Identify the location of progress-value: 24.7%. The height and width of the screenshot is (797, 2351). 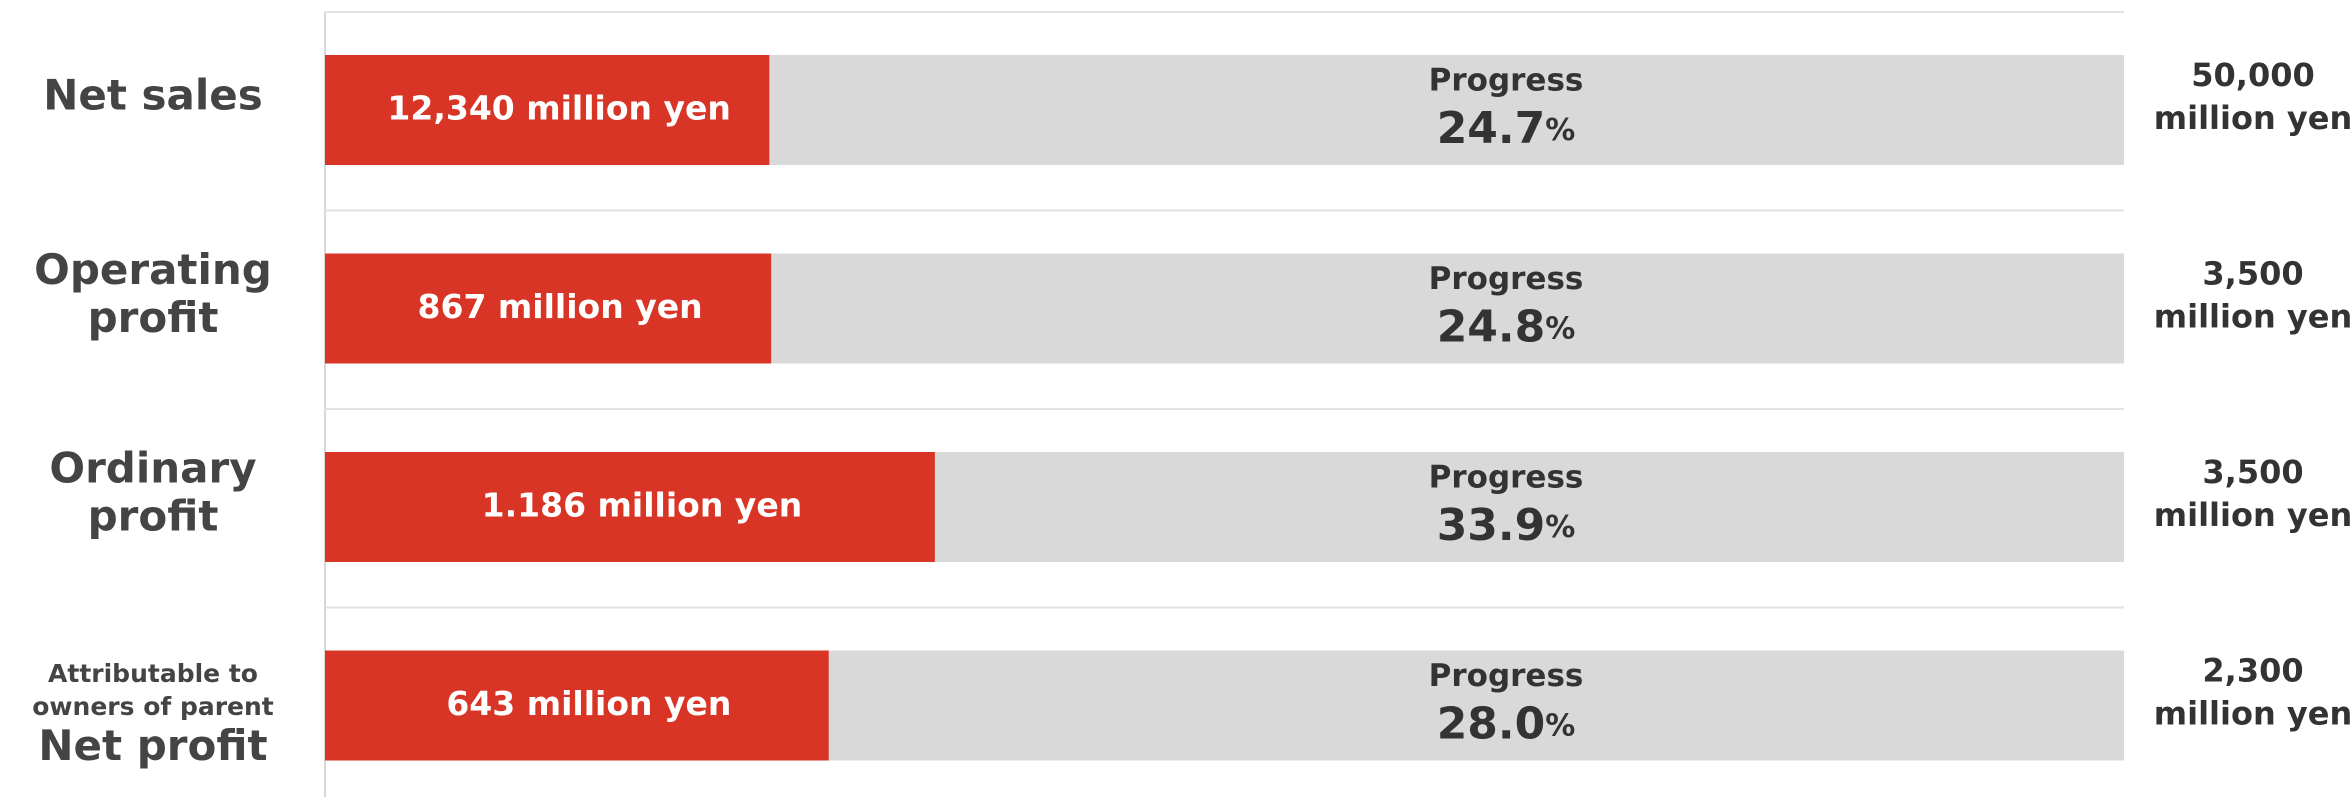
(1506, 128).